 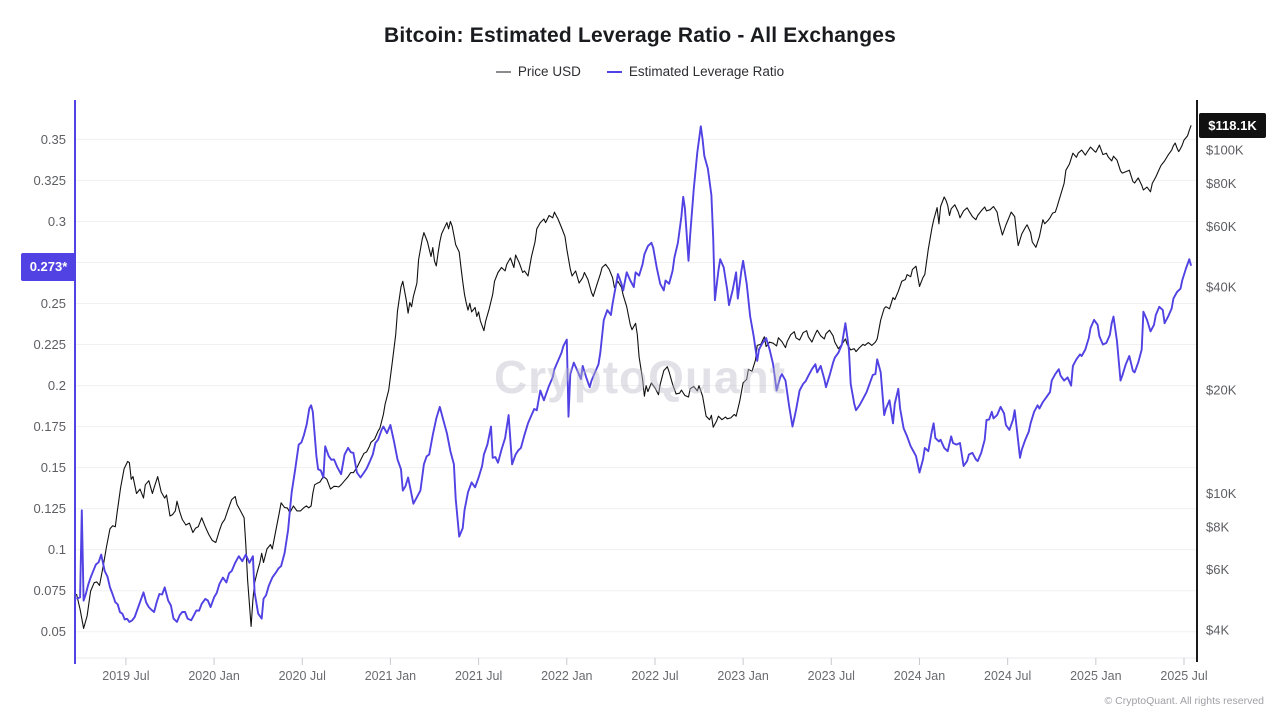 I want to click on left-axis-tick-label: 0.075, so click(x=49, y=590).